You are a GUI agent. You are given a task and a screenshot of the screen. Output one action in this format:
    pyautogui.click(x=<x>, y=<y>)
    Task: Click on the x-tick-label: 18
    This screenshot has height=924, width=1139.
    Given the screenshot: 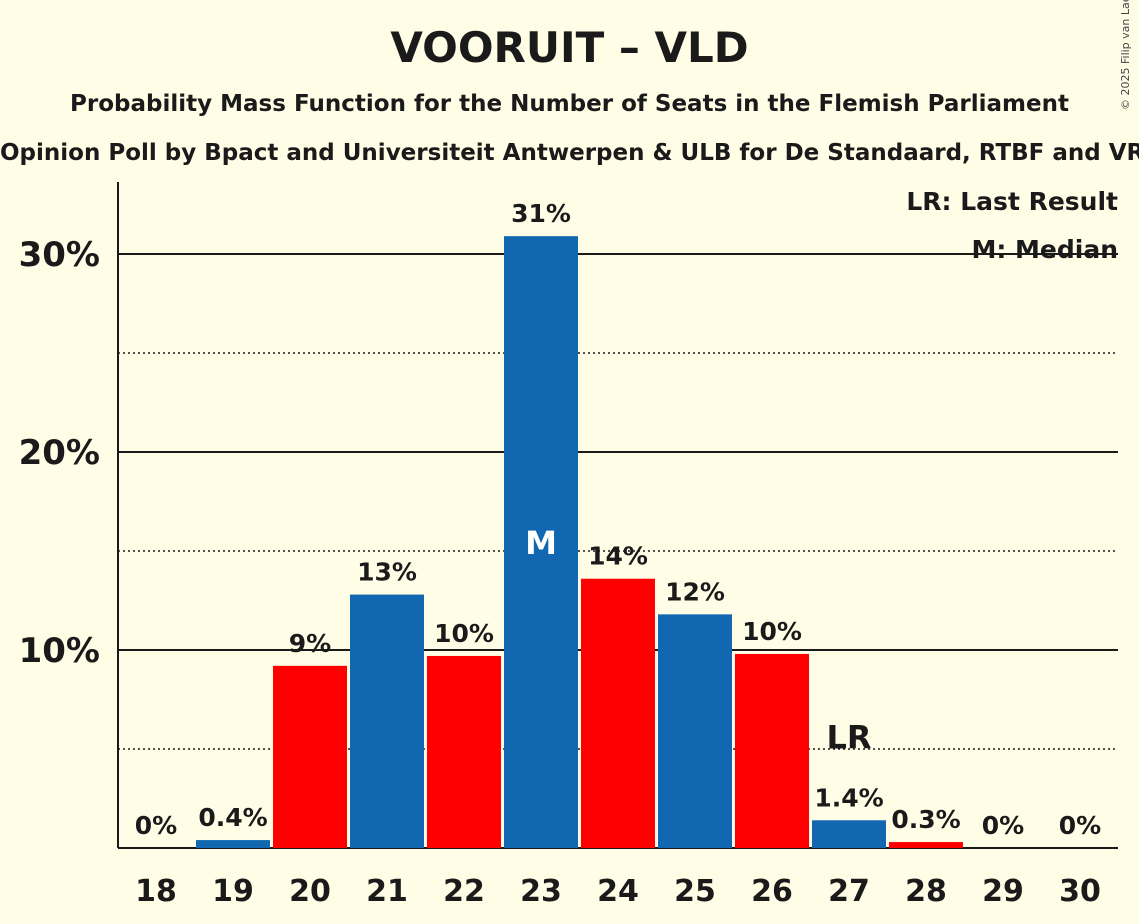 What is the action you would take?
    pyautogui.click(x=156, y=891)
    